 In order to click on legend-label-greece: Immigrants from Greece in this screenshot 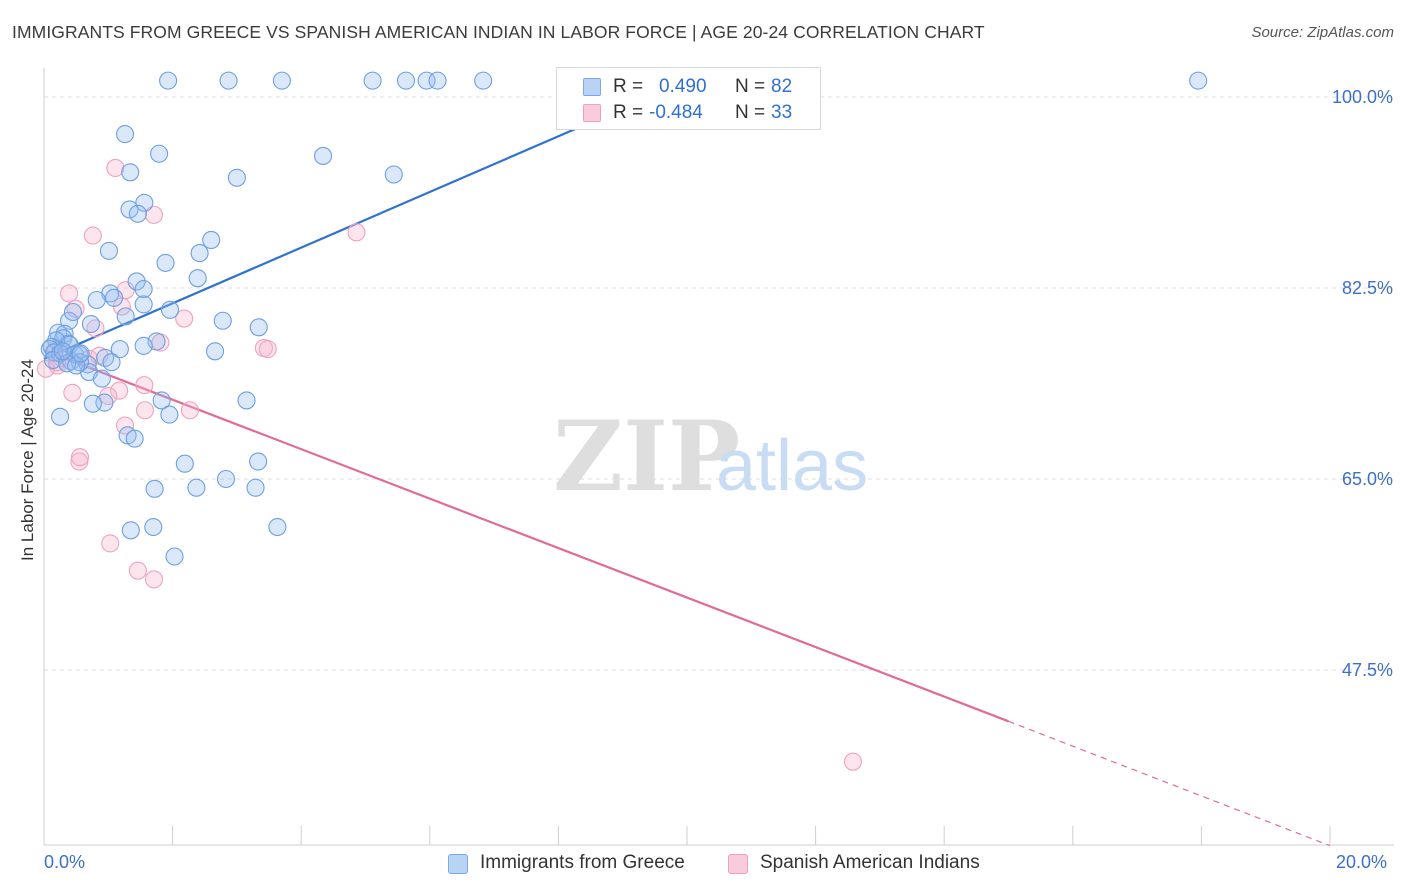, I will do `click(582, 862)`.